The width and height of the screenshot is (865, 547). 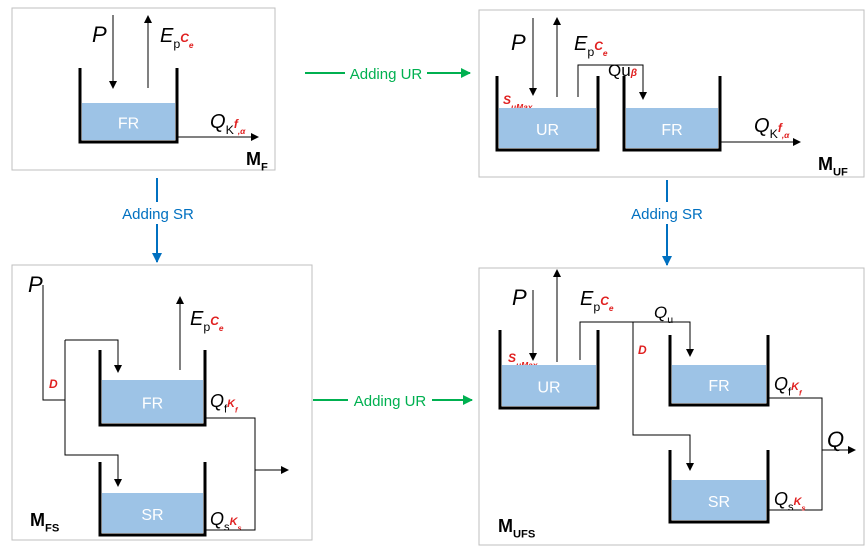 I want to click on store-water, so click(x=128, y=121).